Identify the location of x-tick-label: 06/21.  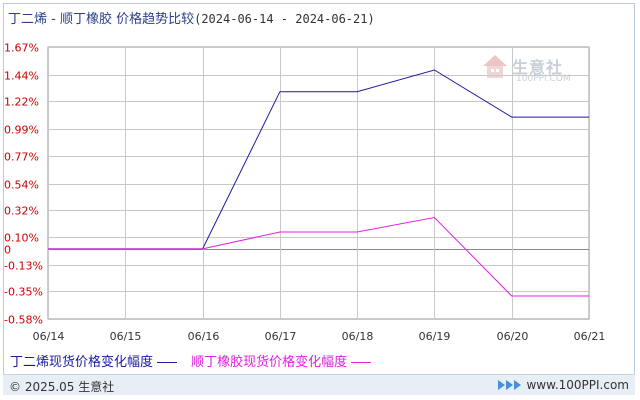
(590, 336).